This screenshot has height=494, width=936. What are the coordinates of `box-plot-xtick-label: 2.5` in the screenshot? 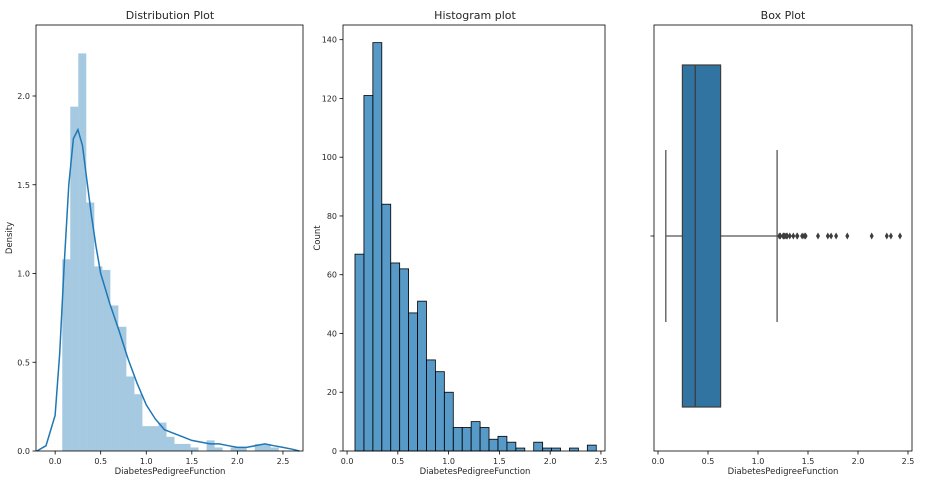 It's located at (908, 461).